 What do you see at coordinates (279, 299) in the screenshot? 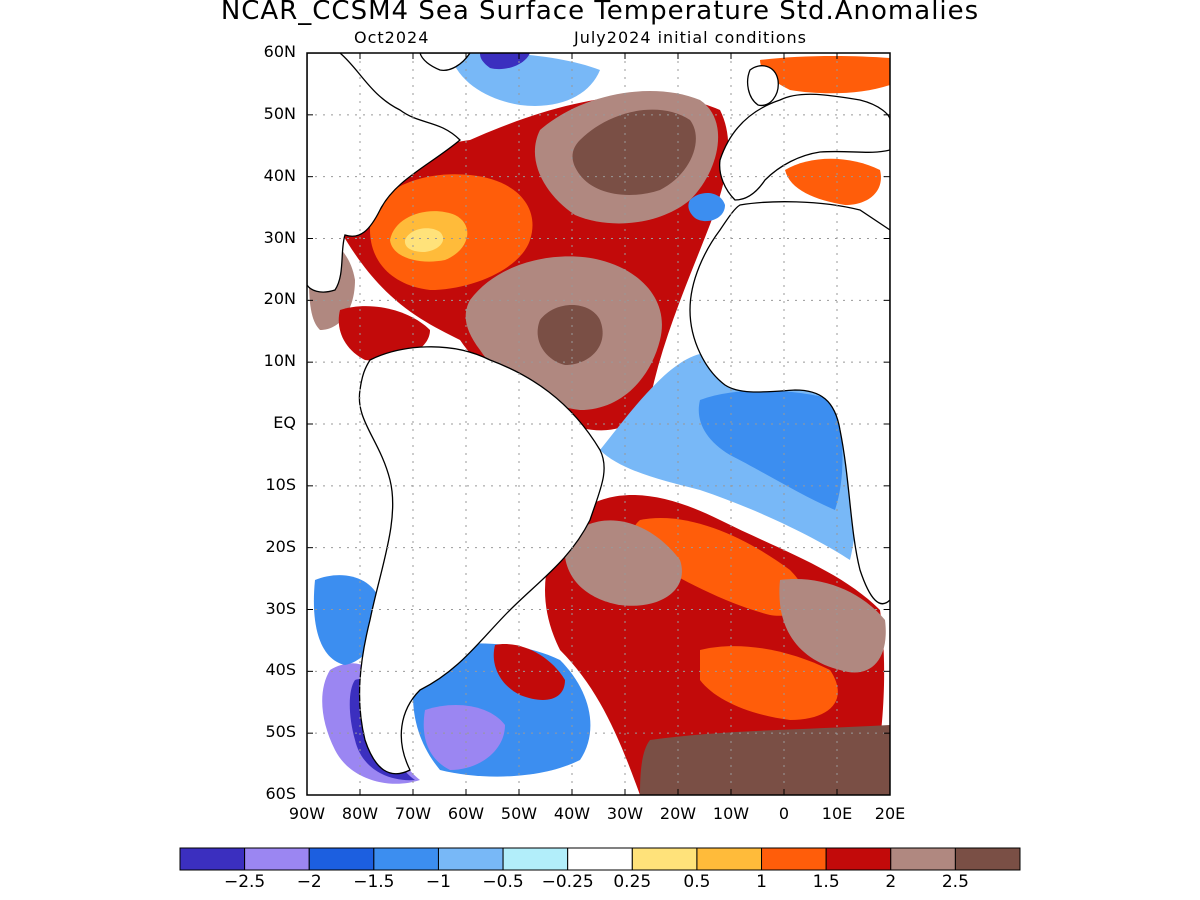
I see `lat-label: 20N` at bounding box center [279, 299].